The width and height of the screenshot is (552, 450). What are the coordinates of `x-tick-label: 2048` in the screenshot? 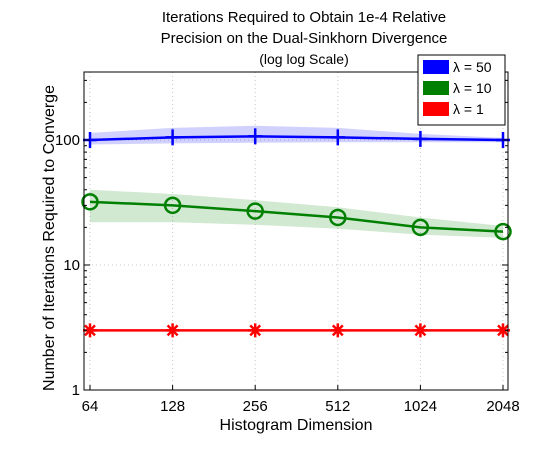 It's located at (502, 406).